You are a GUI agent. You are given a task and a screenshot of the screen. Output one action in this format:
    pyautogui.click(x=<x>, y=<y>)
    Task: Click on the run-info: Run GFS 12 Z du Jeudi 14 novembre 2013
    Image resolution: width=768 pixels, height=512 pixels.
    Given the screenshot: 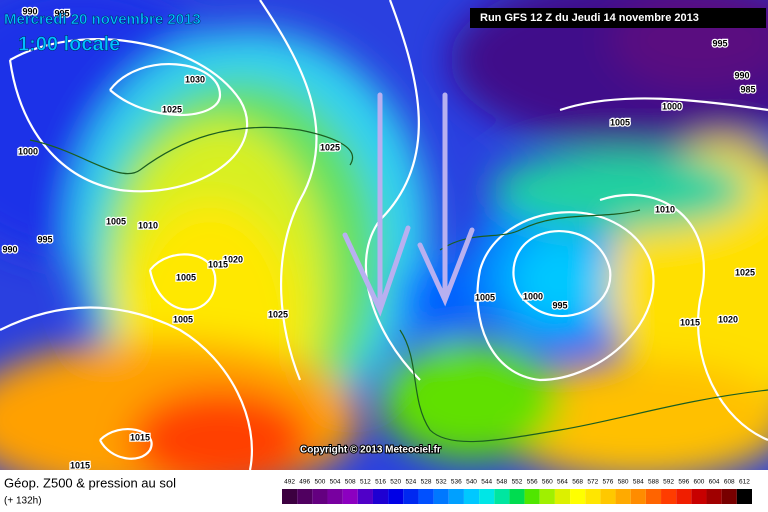 What is the action you would take?
    pyautogui.click(x=589, y=18)
    